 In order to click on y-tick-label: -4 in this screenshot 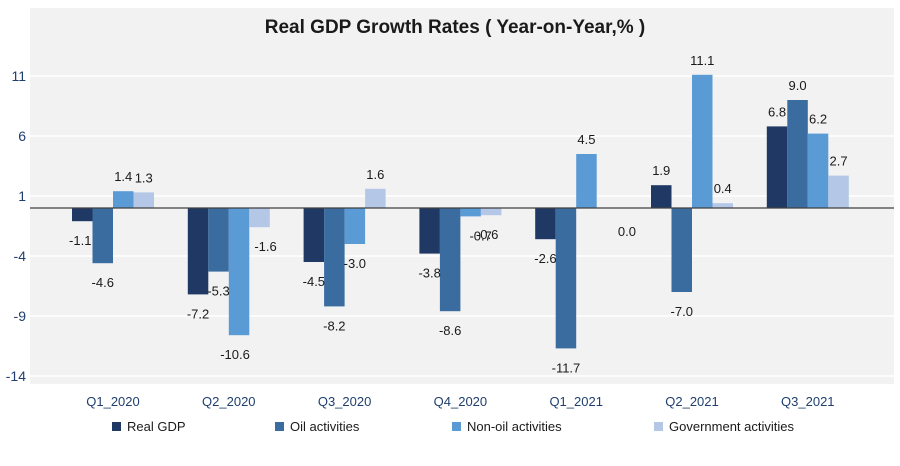, I will do `click(20, 256)`.